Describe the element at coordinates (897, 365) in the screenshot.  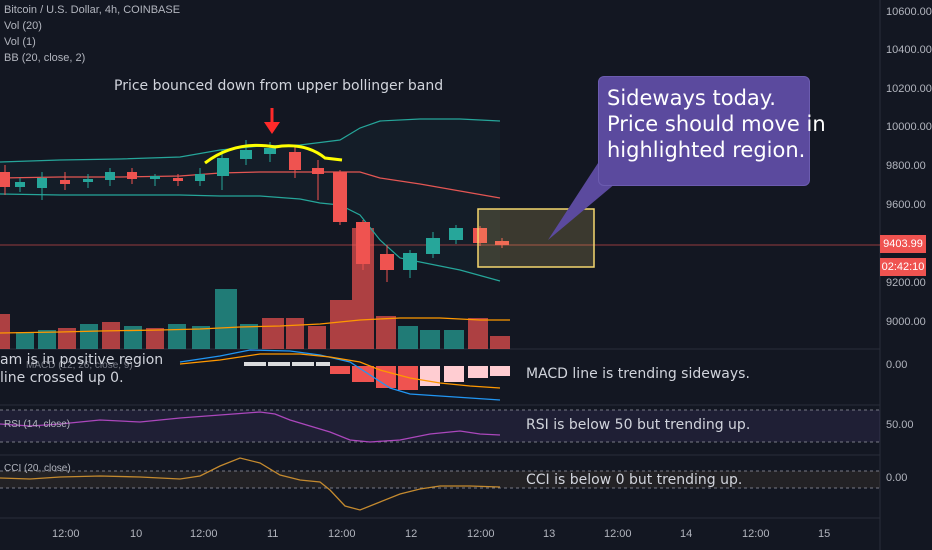
I see `macd-axis-tick: 0.00` at that location.